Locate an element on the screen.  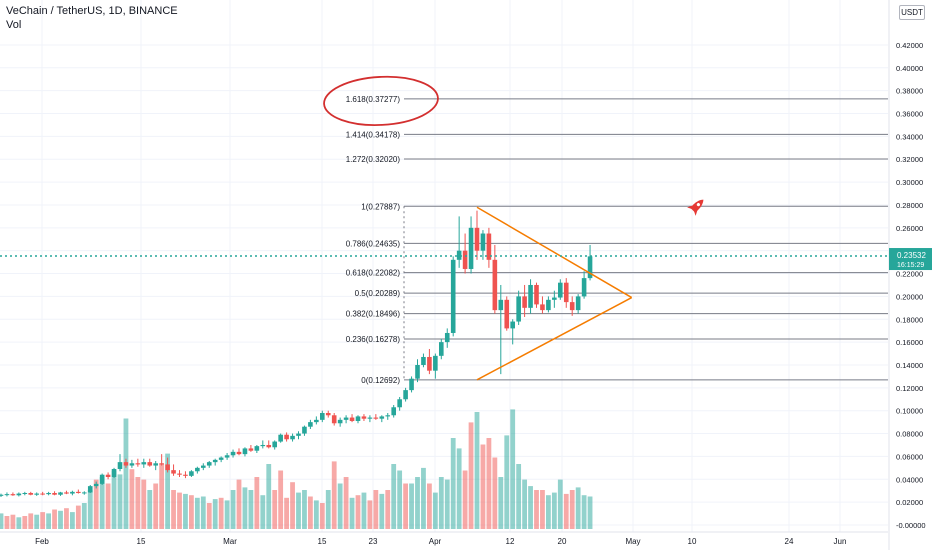
bar-countdown-label: 16:15:29 is located at coordinates (910, 265).